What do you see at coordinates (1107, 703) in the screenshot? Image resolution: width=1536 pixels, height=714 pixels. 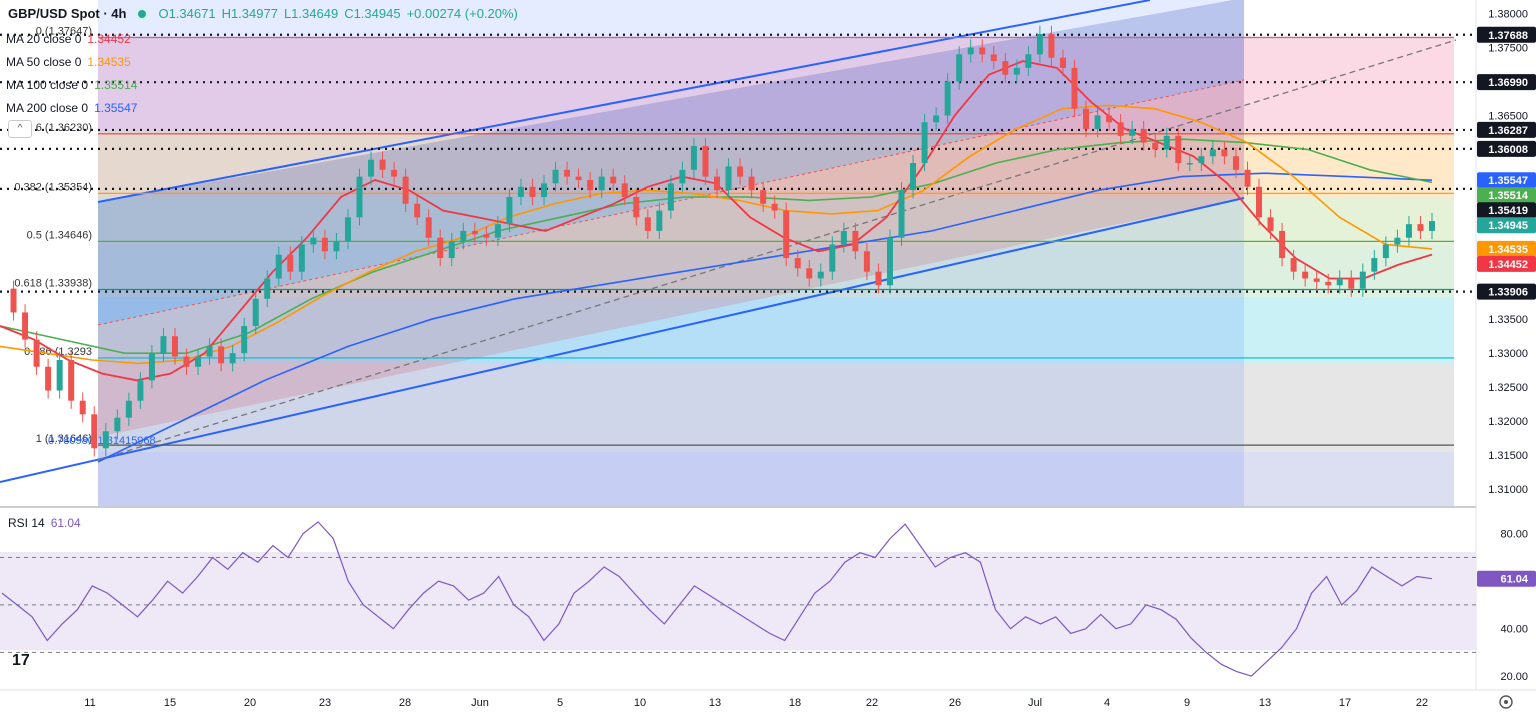 I see `time-tick: 4` at bounding box center [1107, 703].